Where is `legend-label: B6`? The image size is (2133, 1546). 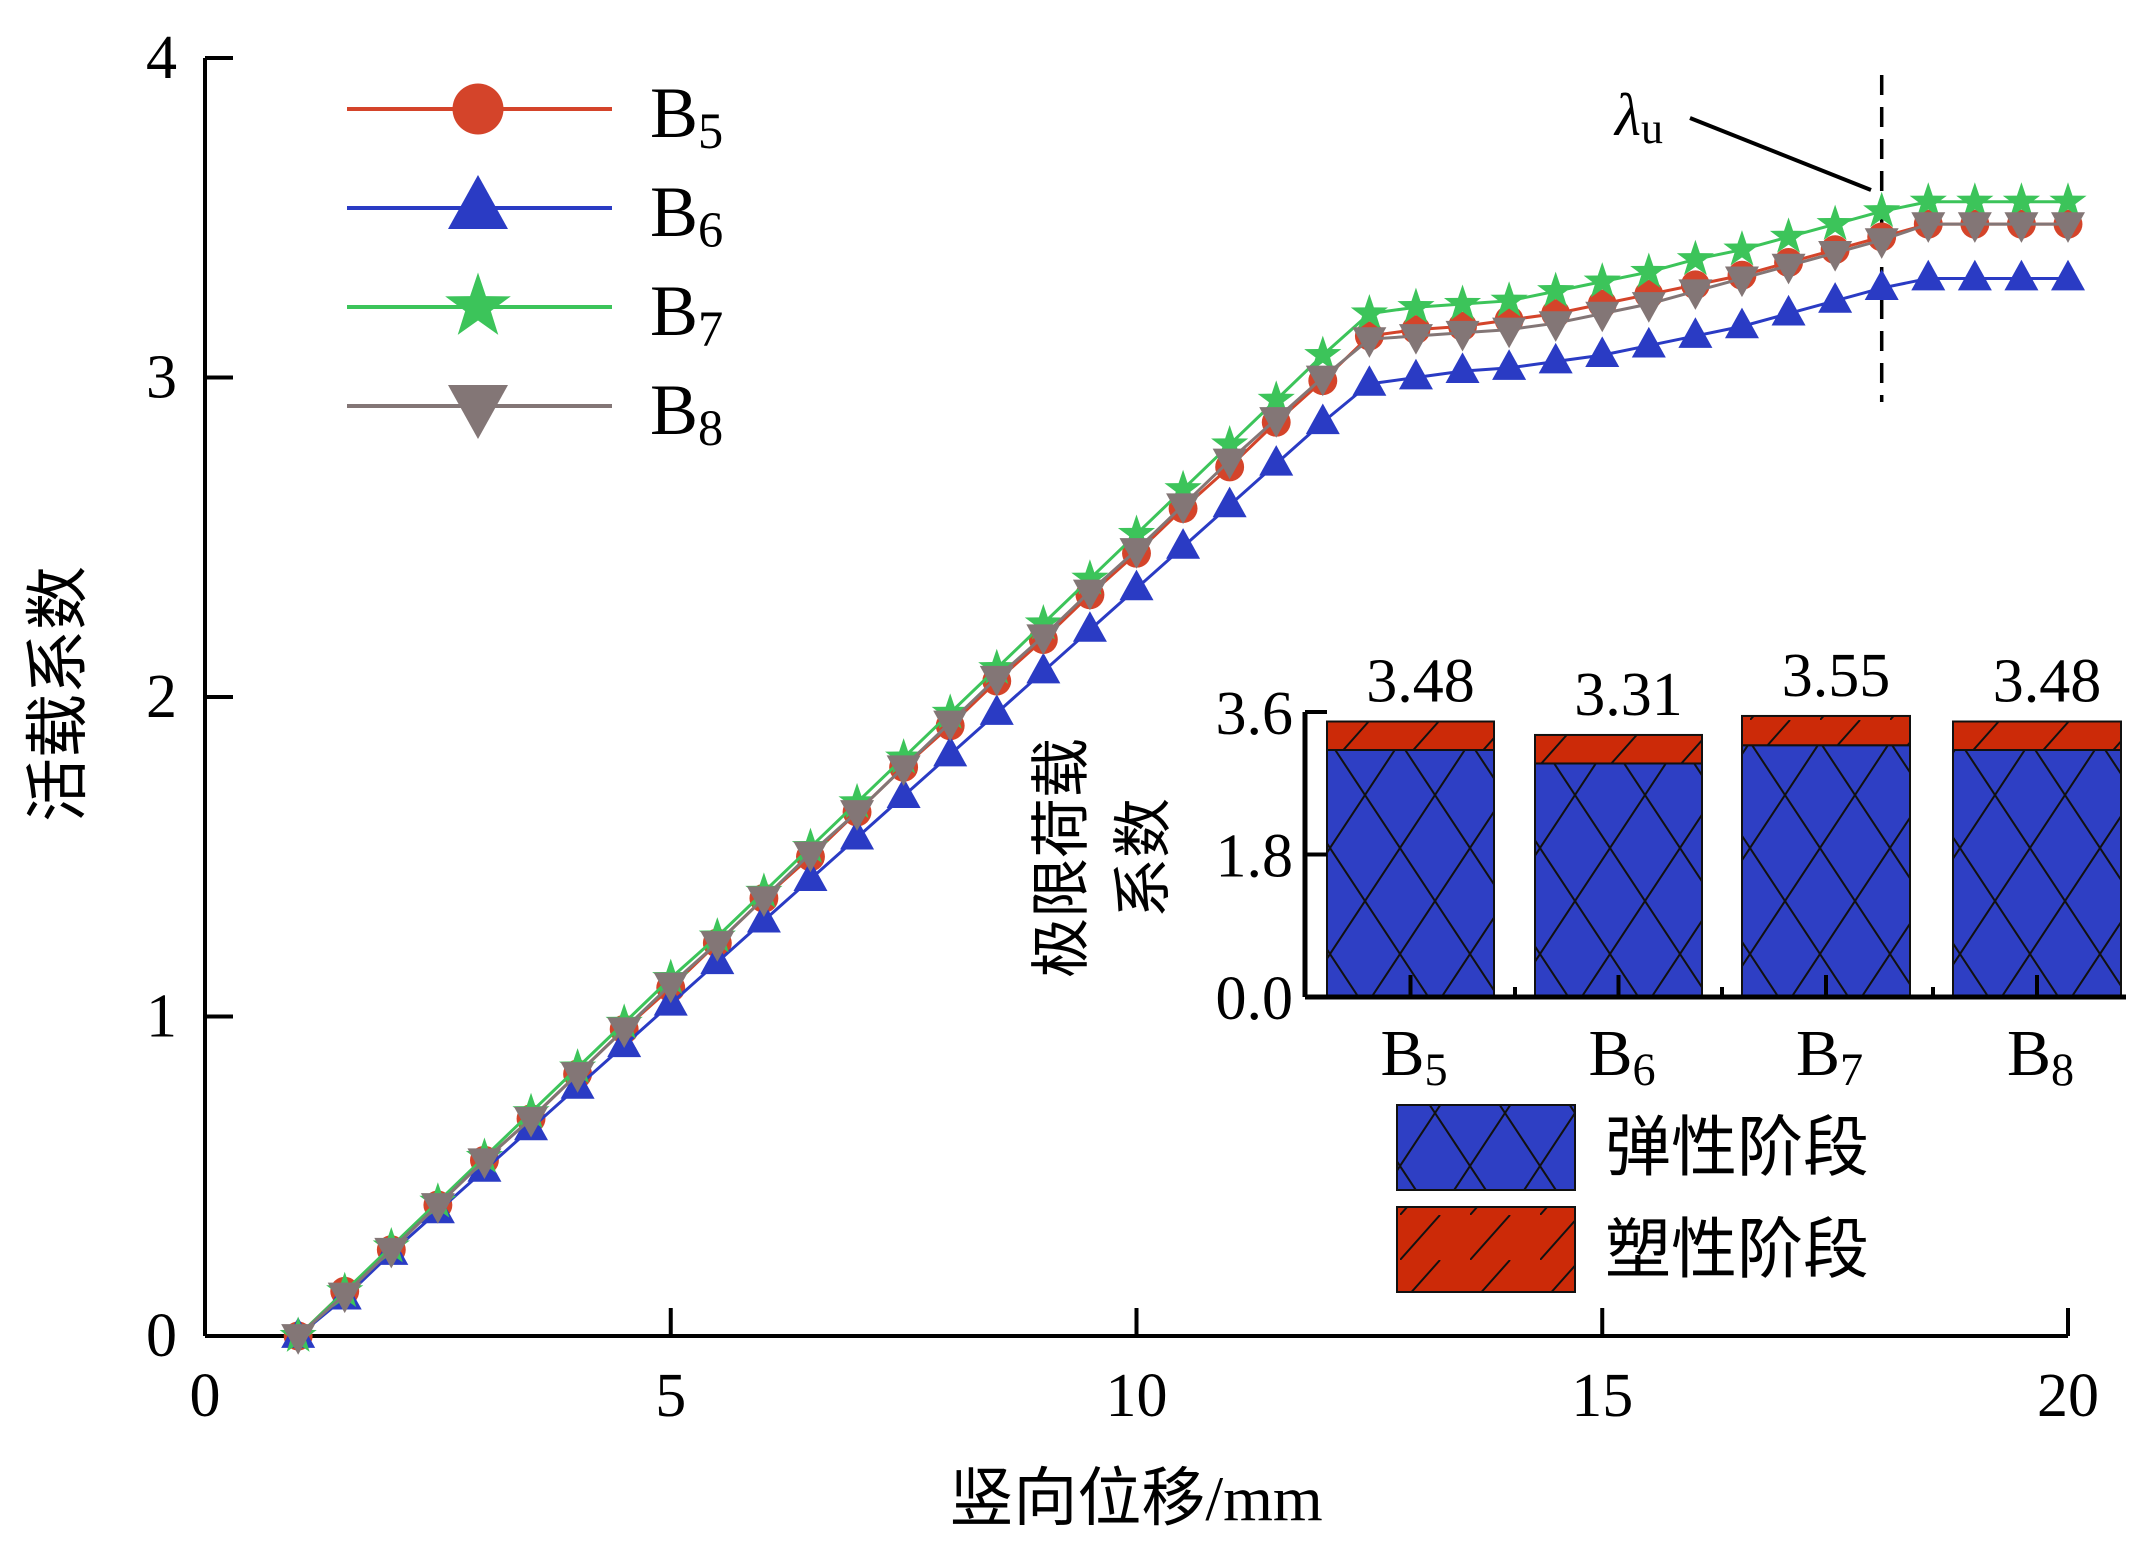 legend-label: B6 is located at coordinates (686, 215).